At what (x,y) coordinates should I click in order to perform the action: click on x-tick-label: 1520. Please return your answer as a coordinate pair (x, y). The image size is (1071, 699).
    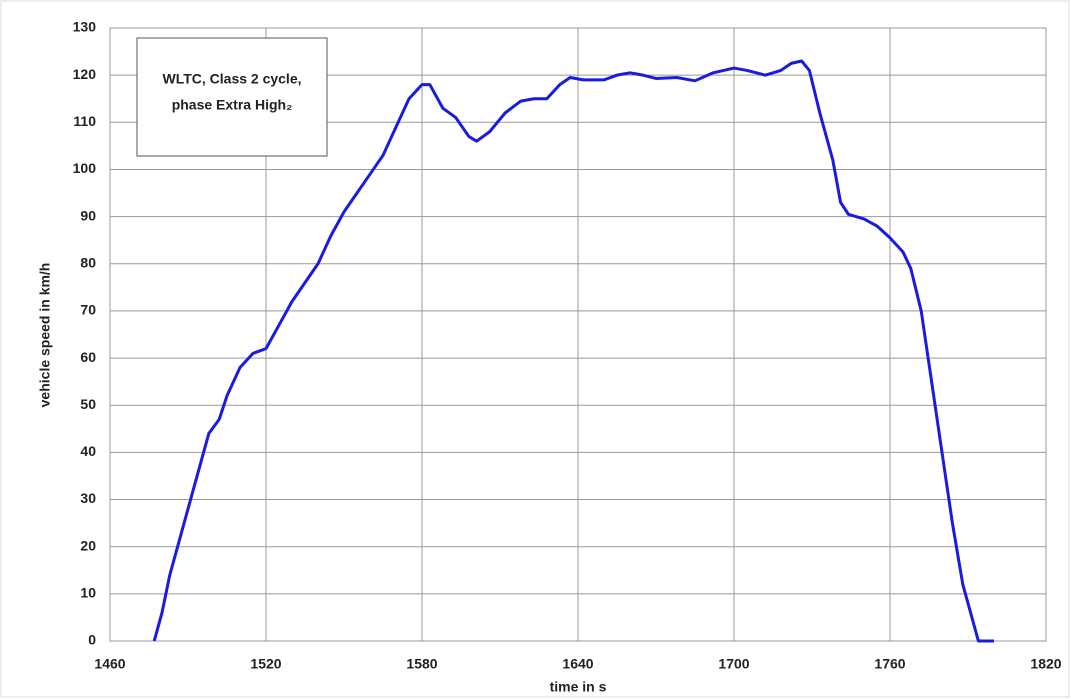
    Looking at the image, I should click on (265, 664).